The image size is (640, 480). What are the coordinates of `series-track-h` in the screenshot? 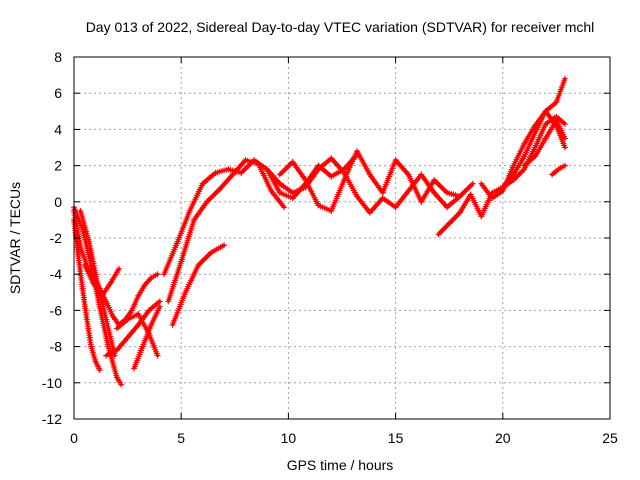 It's located at (147, 337).